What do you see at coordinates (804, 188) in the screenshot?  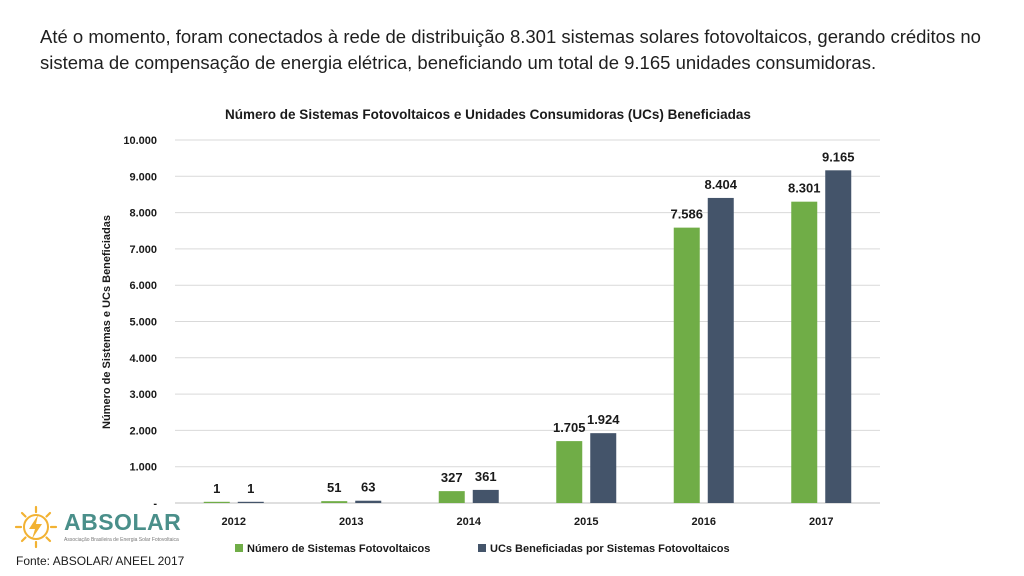 I see `data-label: 8.301` at bounding box center [804, 188].